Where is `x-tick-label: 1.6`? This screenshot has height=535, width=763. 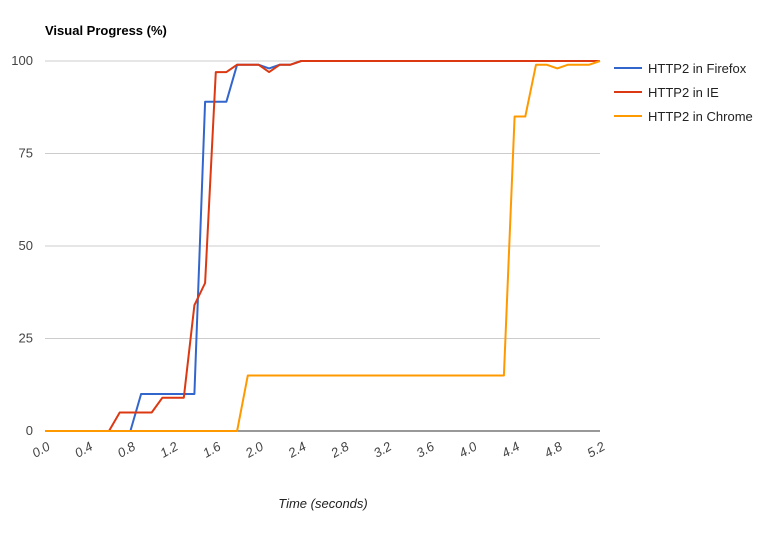
x-tick-label: 1.6 is located at coordinates (212, 449).